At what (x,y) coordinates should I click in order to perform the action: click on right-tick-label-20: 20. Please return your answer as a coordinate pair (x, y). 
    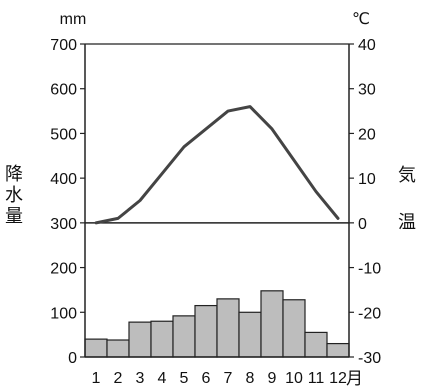
    Looking at the image, I should click on (367, 134).